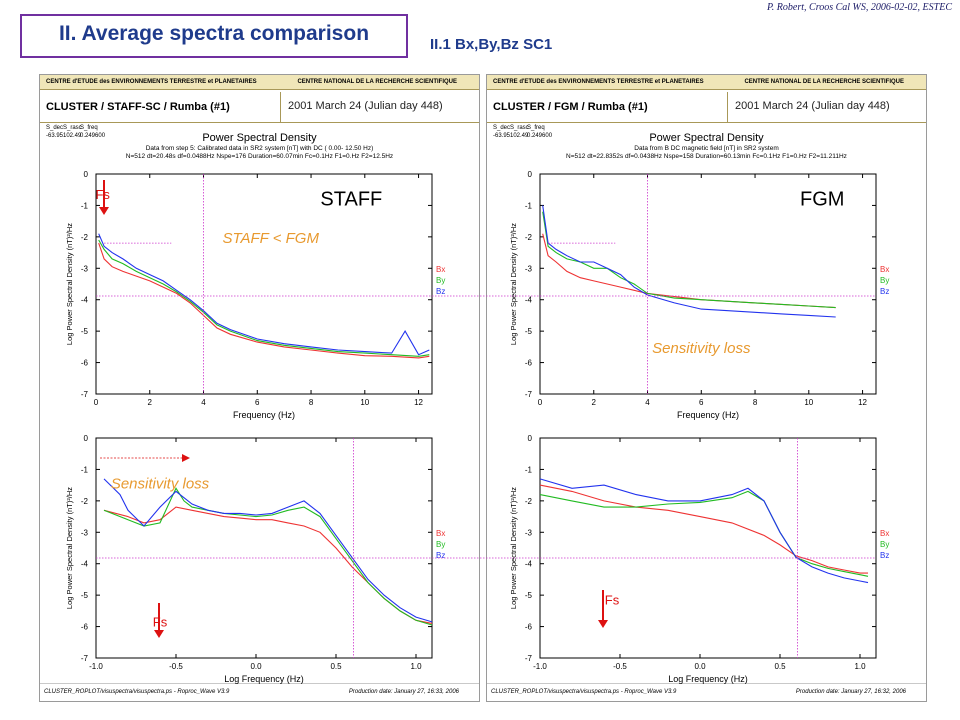 The width and height of the screenshot is (960, 720). I want to click on instrument-name: CLUSTER / FGM / Rumba (#1), so click(570, 107).